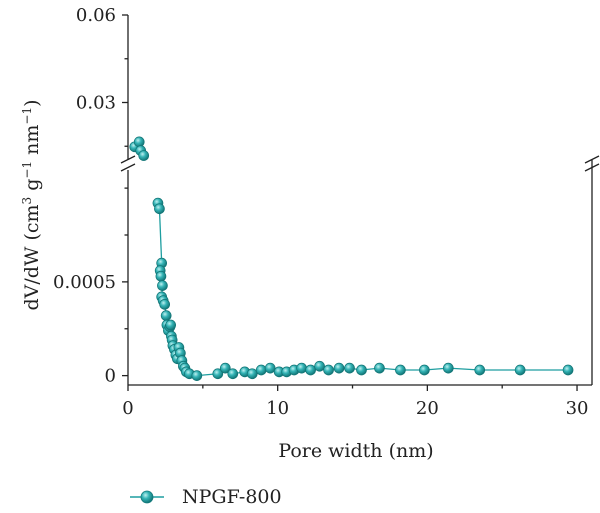 The height and width of the screenshot is (513, 600). What do you see at coordinates (577, 408) in the screenshot?
I see `x-tick-label: 30` at bounding box center [577, 408].